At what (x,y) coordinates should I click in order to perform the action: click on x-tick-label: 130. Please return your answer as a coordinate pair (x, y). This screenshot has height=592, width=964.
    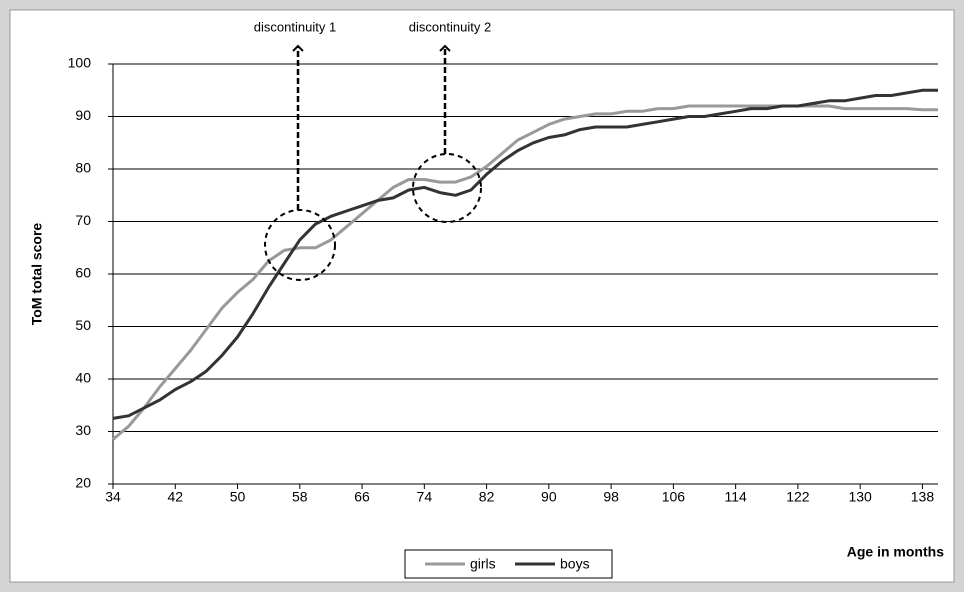
    Looking at the image, I should click on (860, 497).